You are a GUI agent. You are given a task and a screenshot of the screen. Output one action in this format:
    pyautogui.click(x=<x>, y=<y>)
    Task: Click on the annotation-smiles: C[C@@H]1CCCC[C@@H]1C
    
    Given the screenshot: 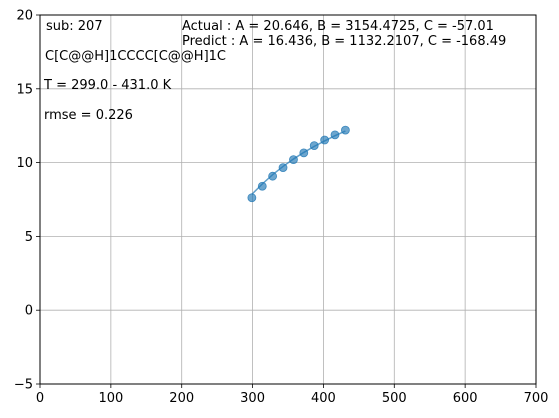 What is the action you would take?
    pyautogui.click(x=135, y=56)
    